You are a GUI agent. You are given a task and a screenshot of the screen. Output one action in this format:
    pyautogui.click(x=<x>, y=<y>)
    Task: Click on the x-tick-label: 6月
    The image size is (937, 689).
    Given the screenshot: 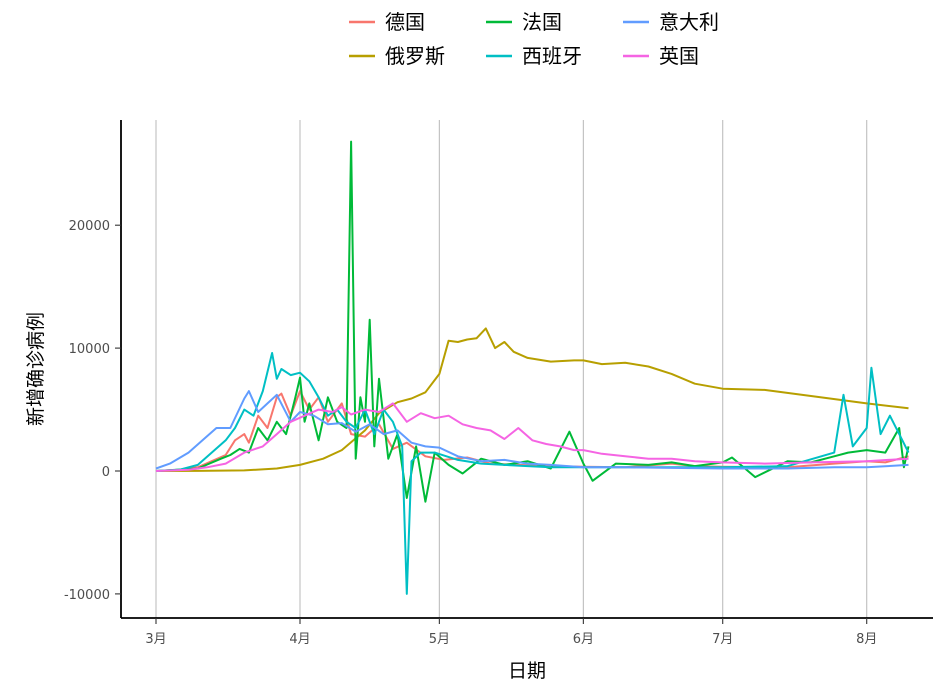 What is the action you would take?
    pyautogui.click(x=583, y=639)
    